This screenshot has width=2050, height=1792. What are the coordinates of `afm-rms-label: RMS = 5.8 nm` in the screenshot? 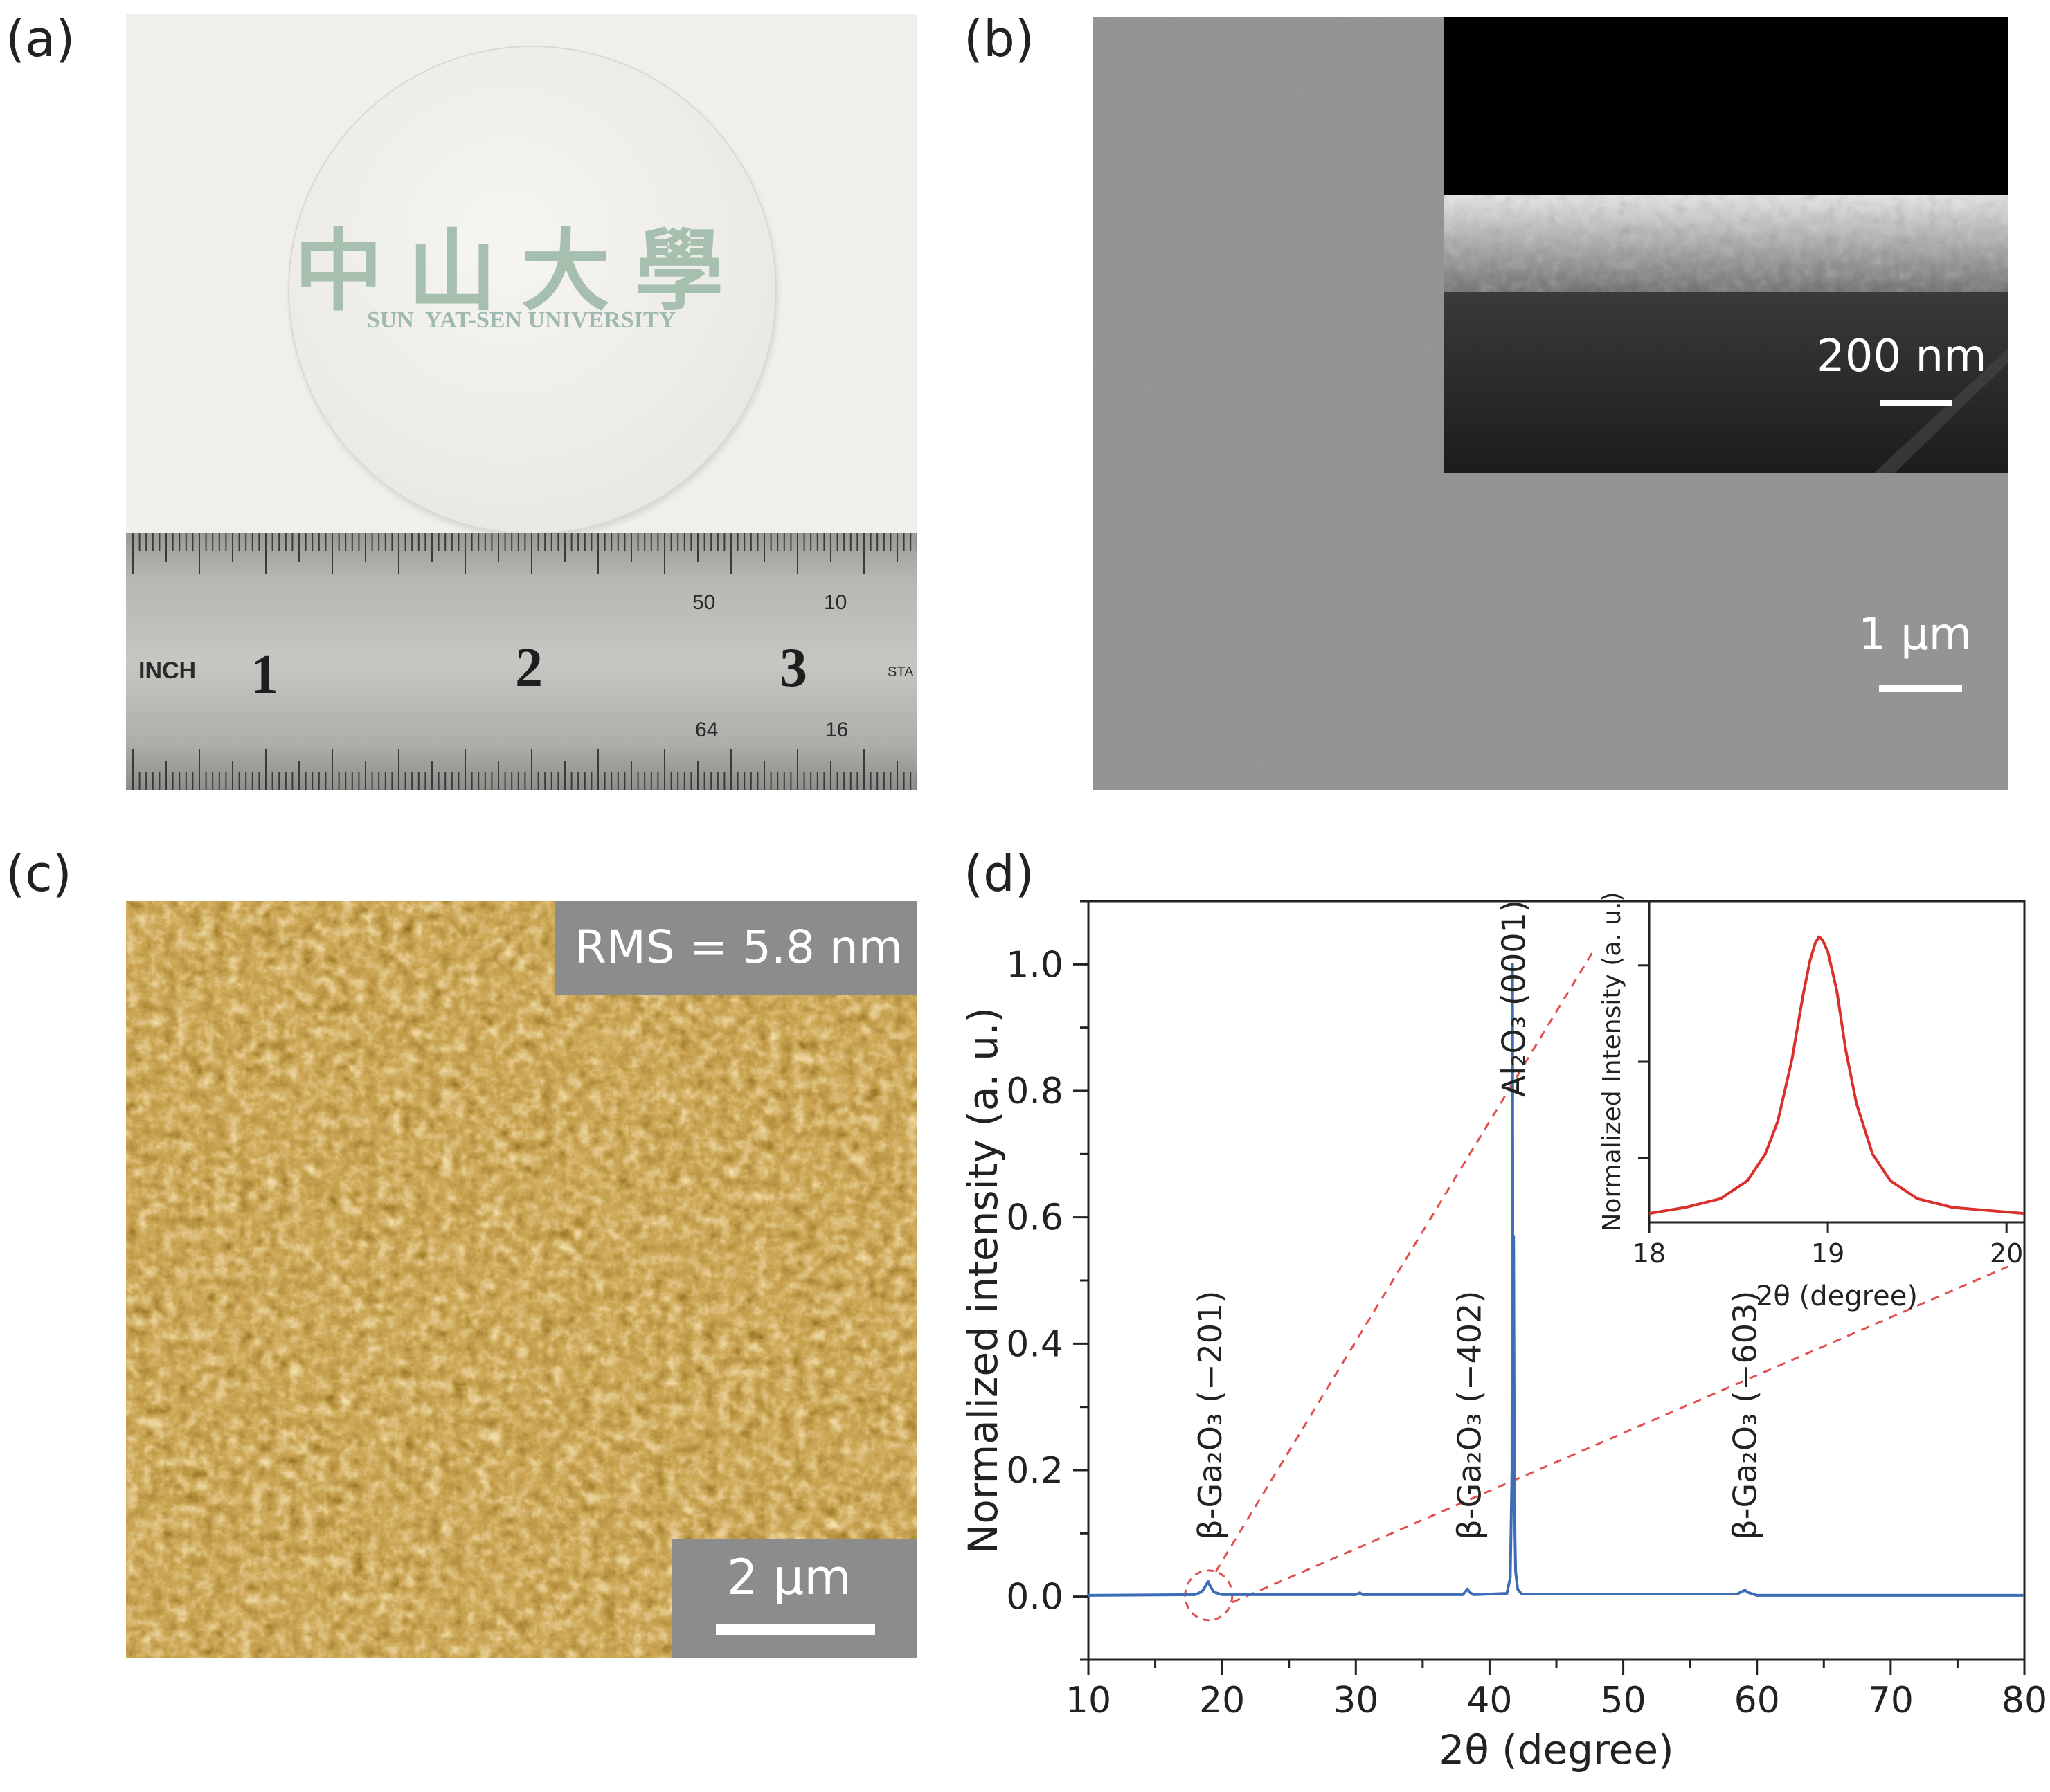 It's located at (739, 947).